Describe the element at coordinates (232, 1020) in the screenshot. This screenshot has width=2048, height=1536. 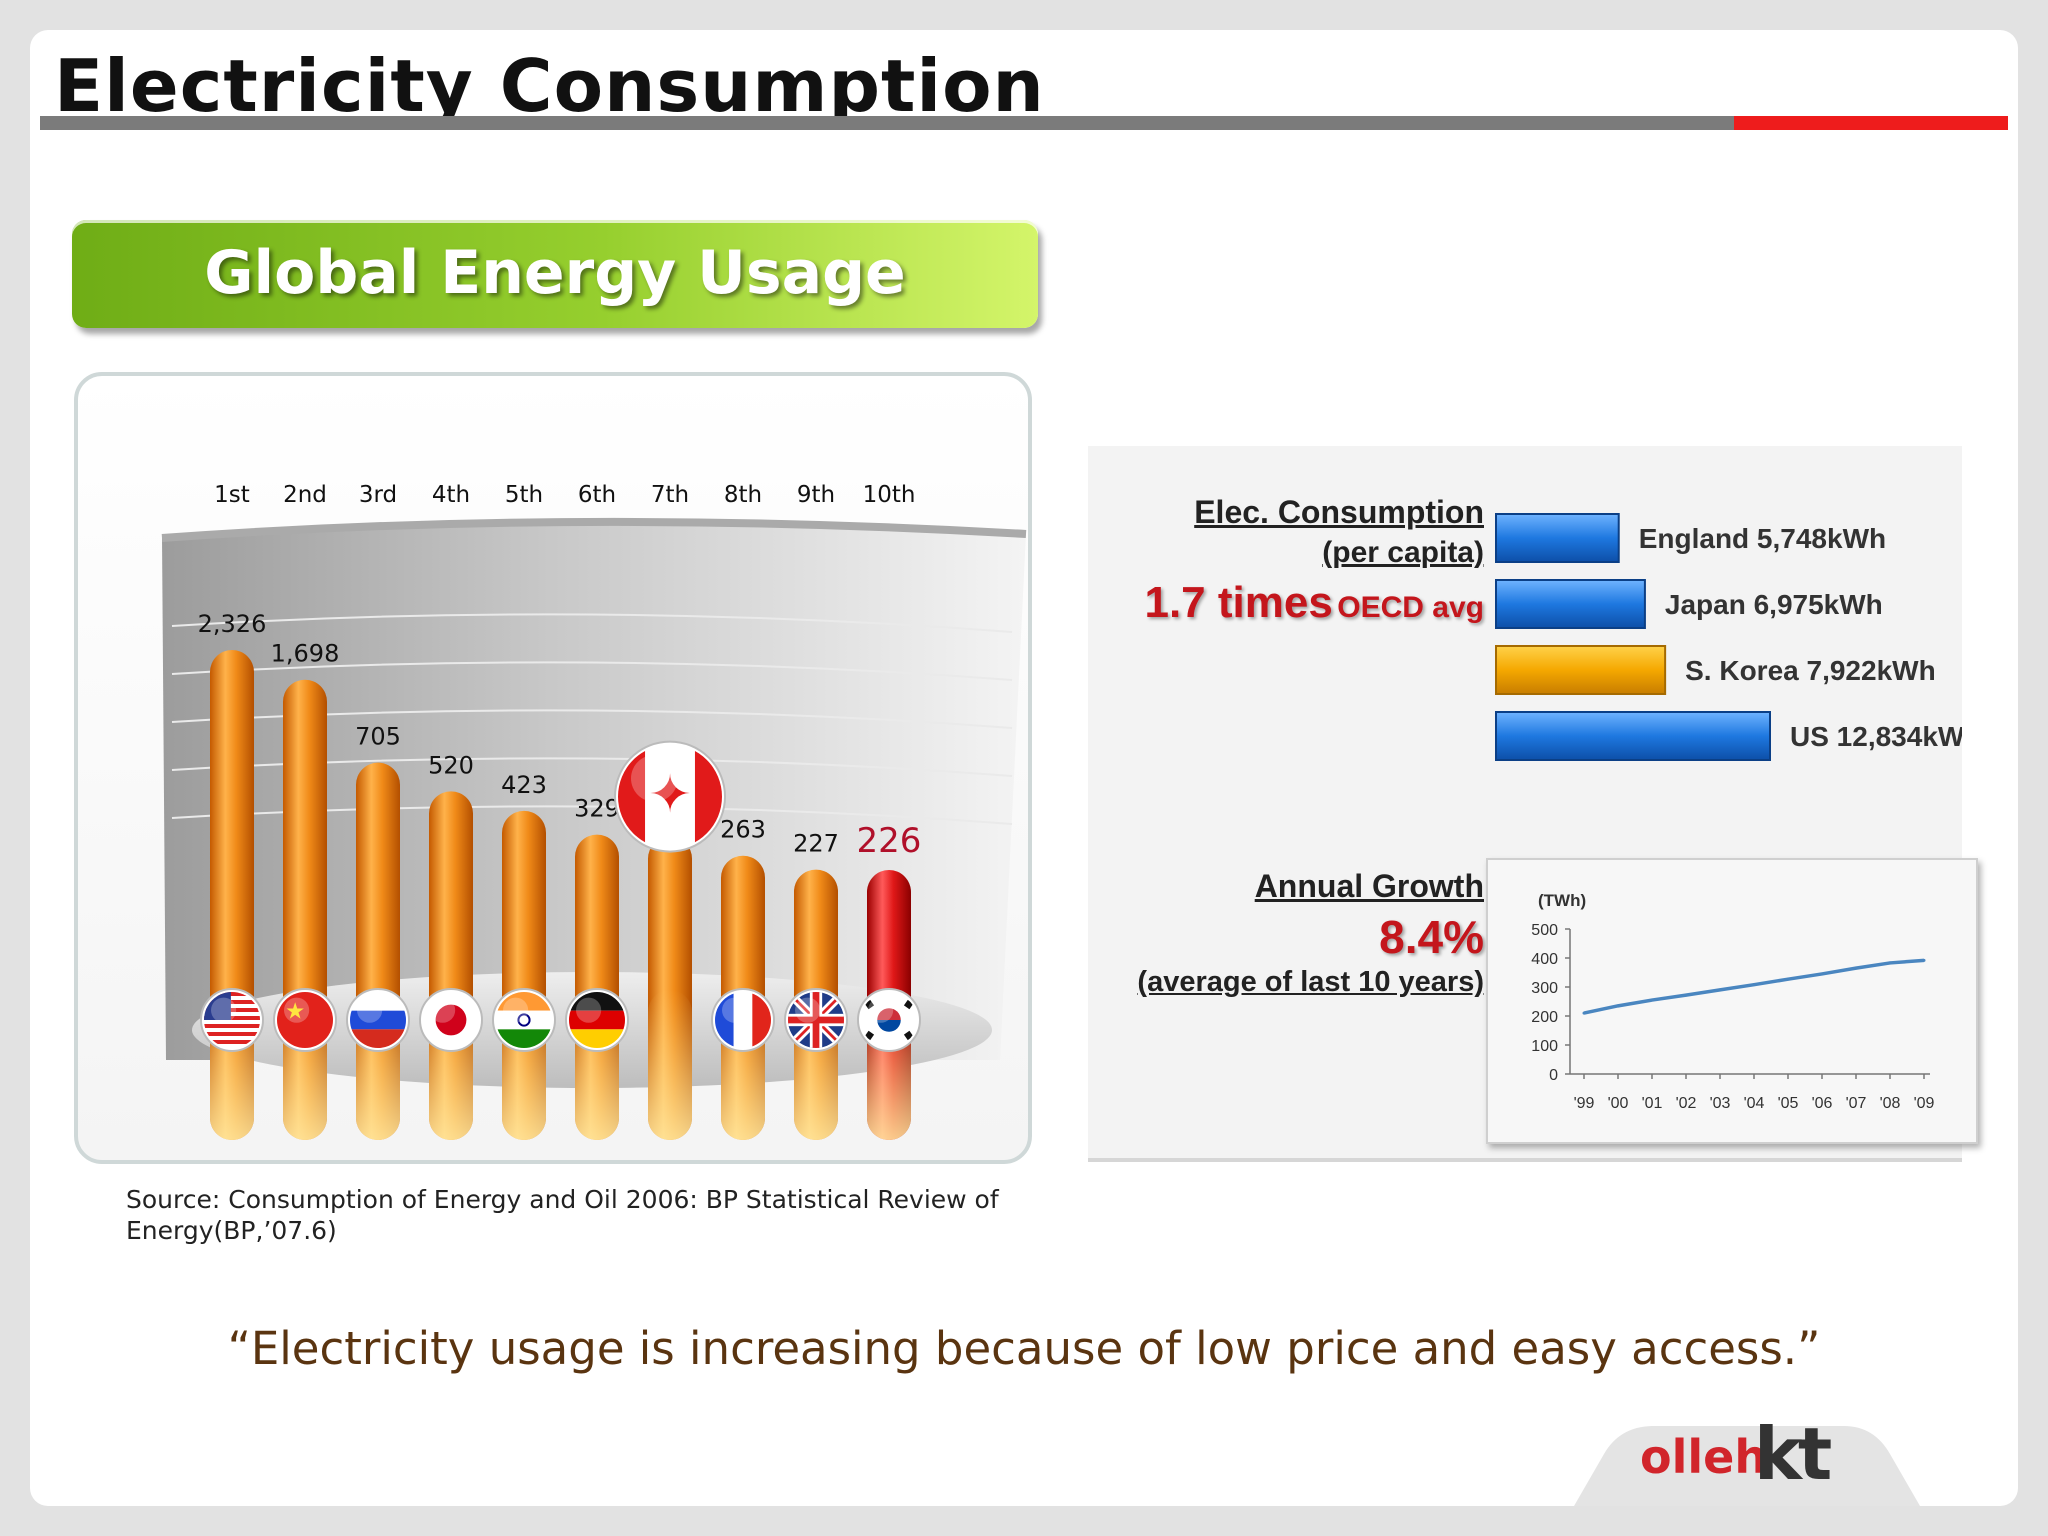
I see `us-flag-icon` at that location.